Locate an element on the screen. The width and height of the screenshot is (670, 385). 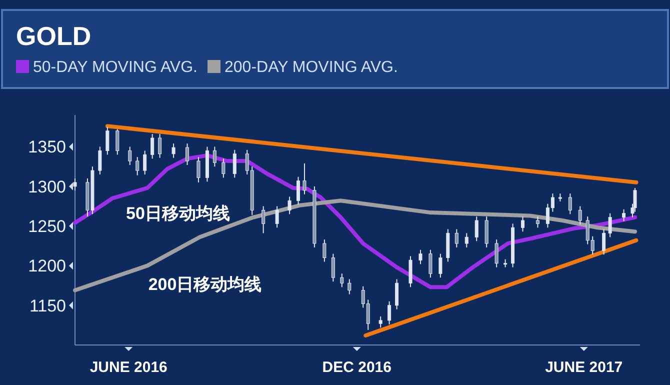
y-tick-label: 1300 is located at coordinates (47, 186).